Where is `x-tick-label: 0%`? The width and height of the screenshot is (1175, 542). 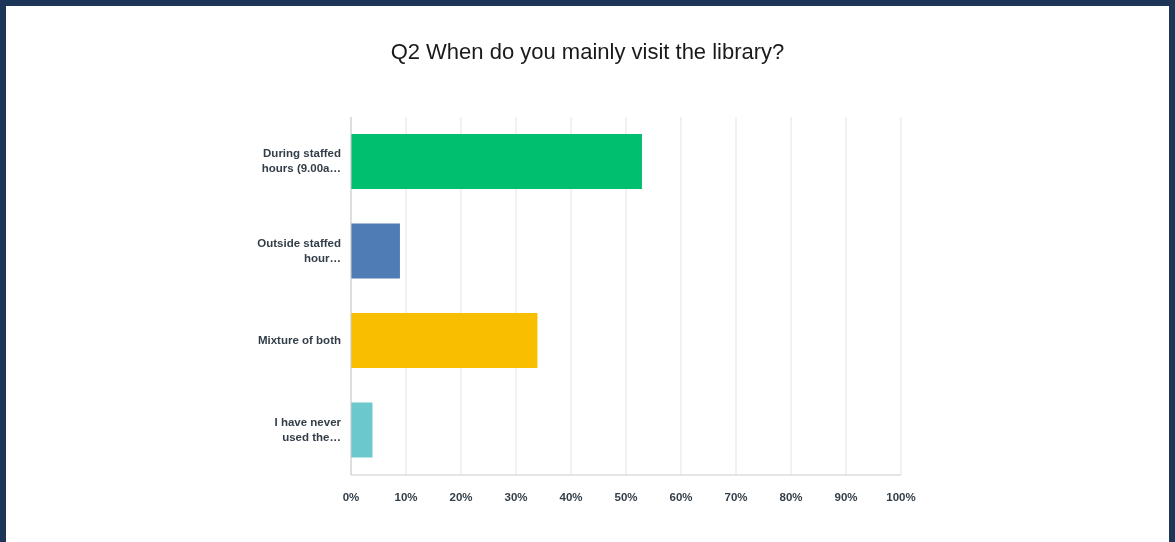 x-tick-label: 0% is located at coordinates (351, 497).